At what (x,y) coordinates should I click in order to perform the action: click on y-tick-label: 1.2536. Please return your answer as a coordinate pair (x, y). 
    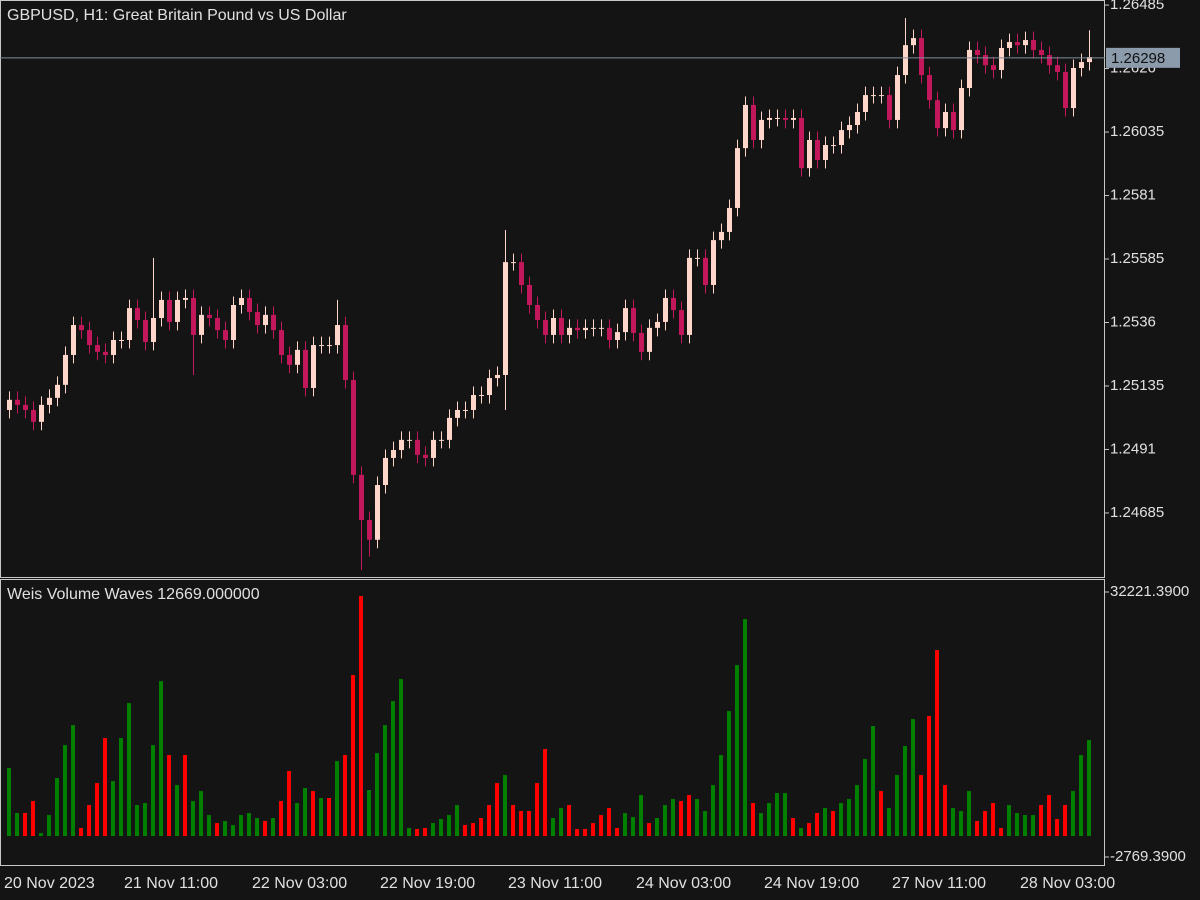
    Looking at the image, I should click on (1133, 321).